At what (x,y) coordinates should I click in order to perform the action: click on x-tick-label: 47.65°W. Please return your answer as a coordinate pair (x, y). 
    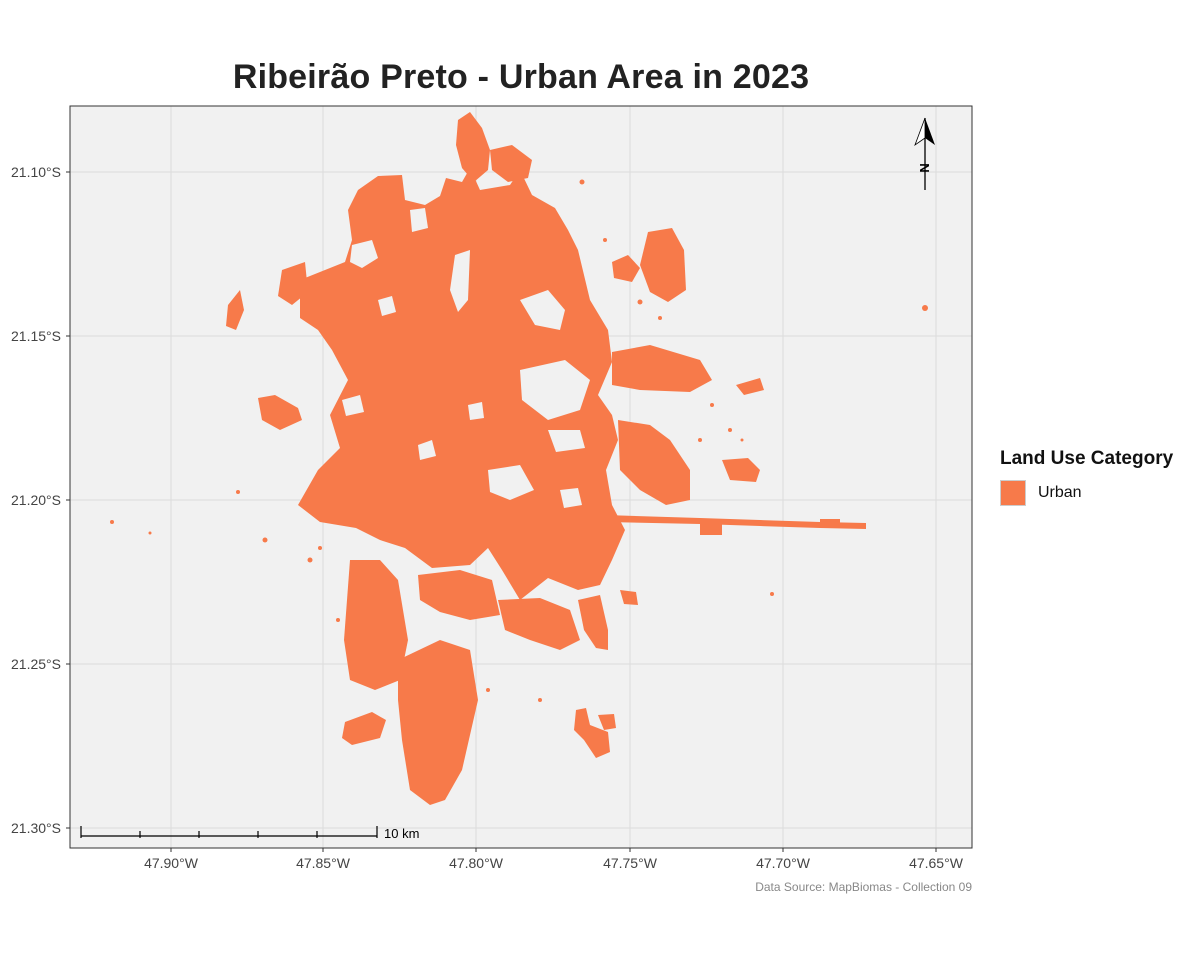
    Looking at the image, I should click on (936, 863).